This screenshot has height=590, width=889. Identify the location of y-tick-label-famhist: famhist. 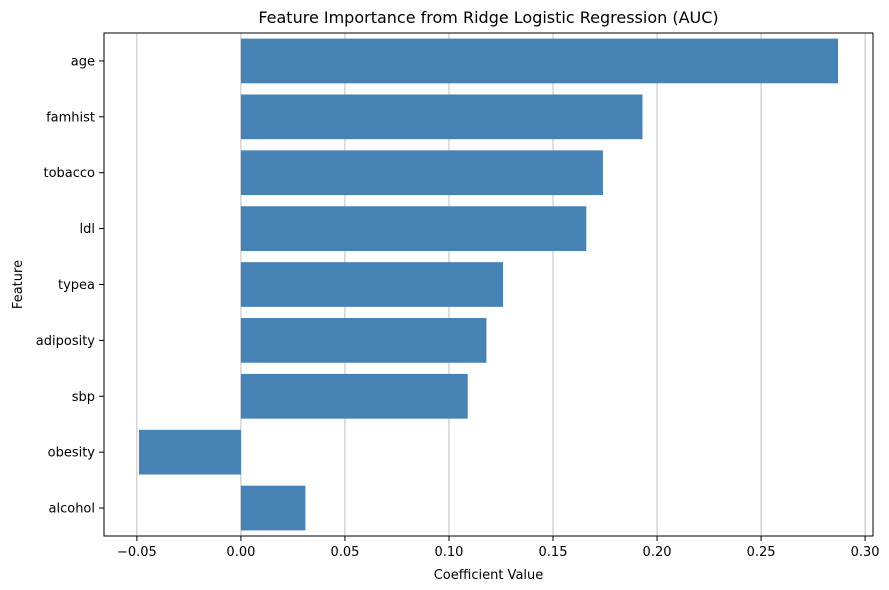
(70, 117).